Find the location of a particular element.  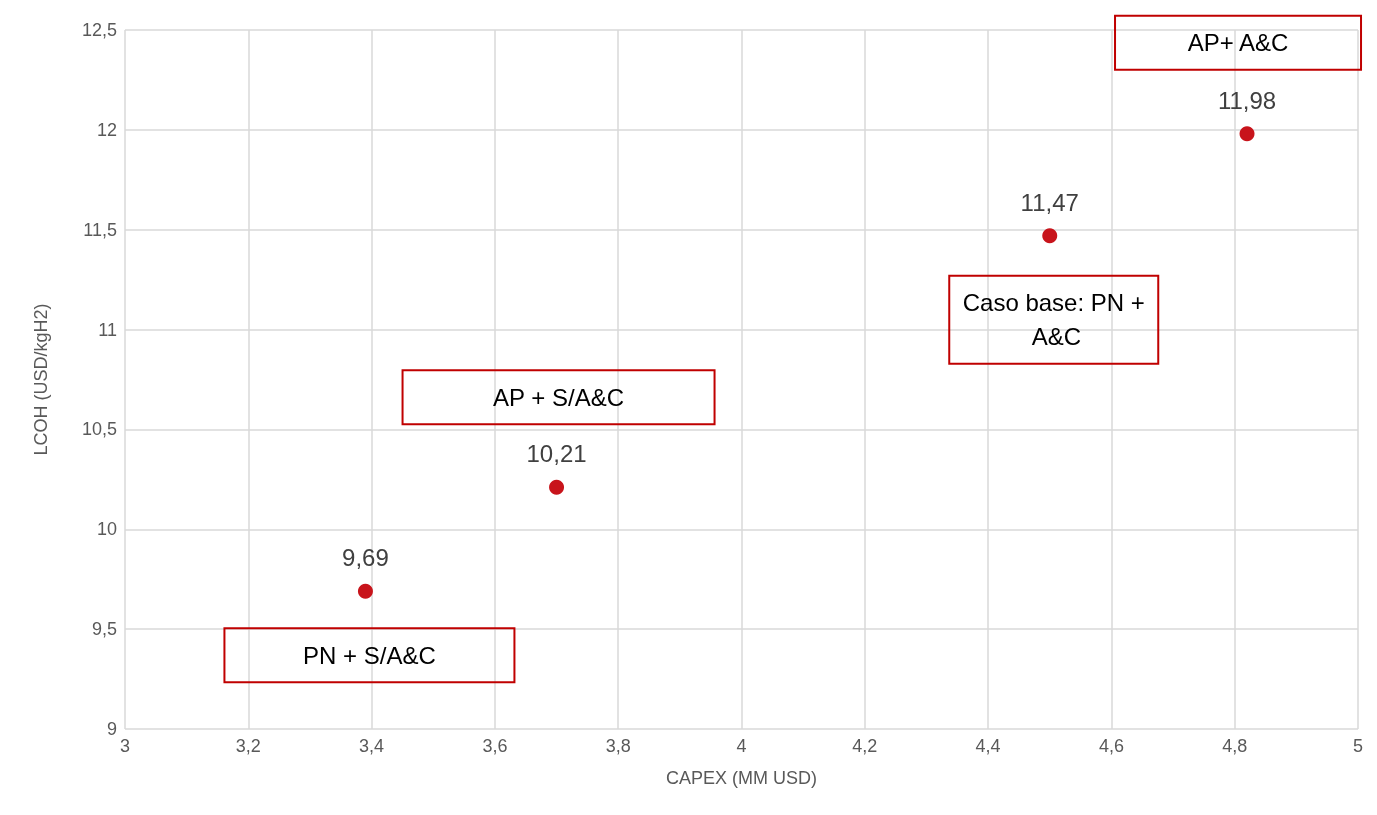

x-tick-label: 4,2 is located at coordinates (865, 746).